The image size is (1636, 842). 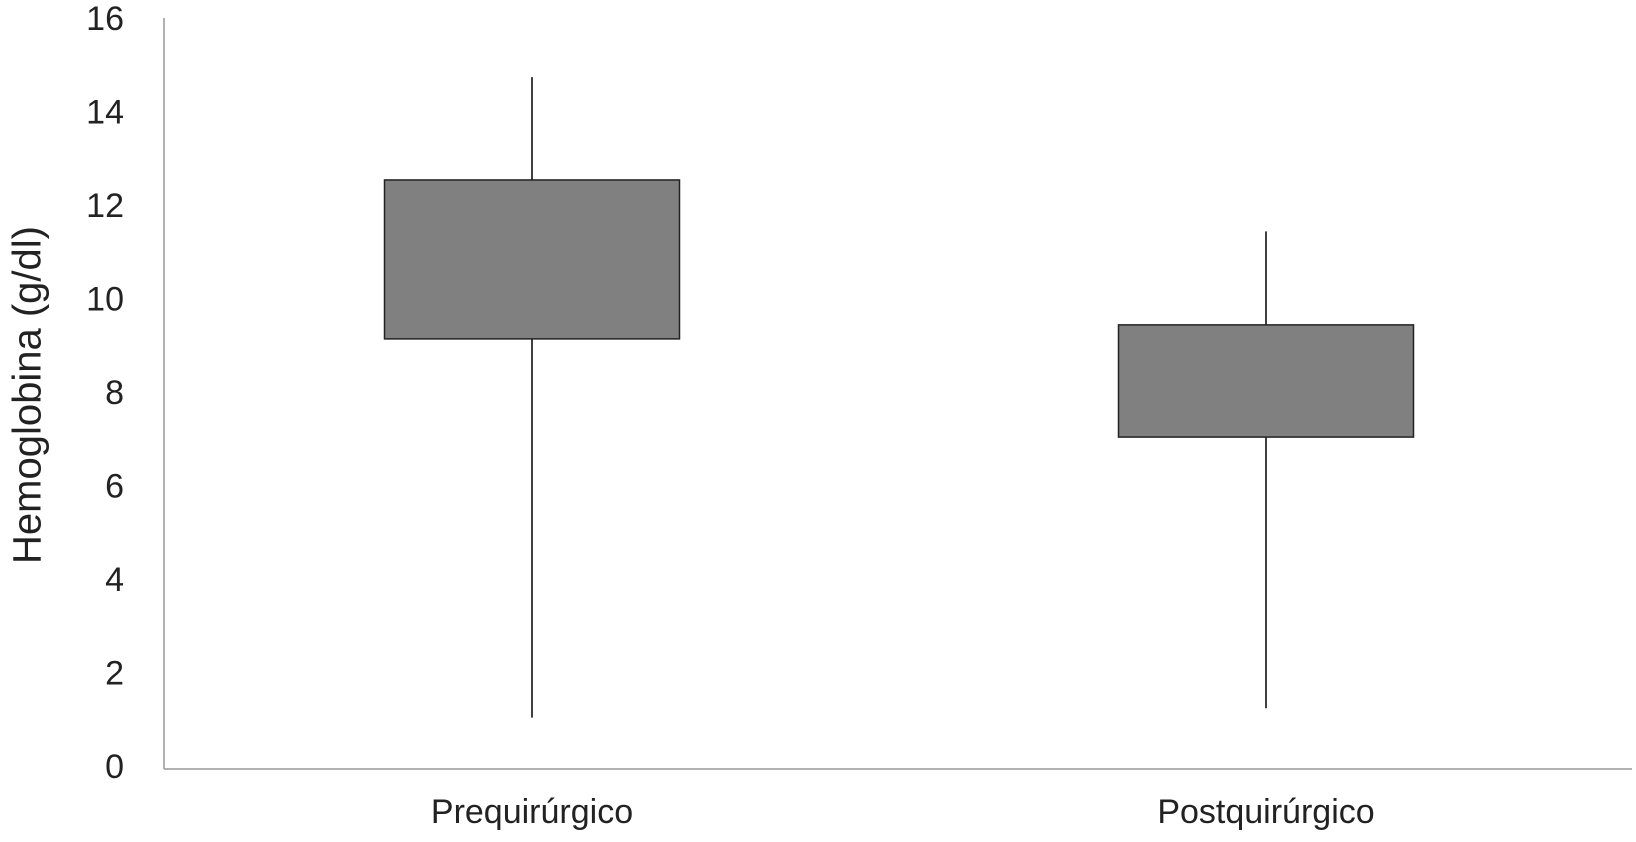 What do you see at coordinates (105, 19) in the screenshot?
I see `y-tick-label: 16` at bounding box center [105, 19].